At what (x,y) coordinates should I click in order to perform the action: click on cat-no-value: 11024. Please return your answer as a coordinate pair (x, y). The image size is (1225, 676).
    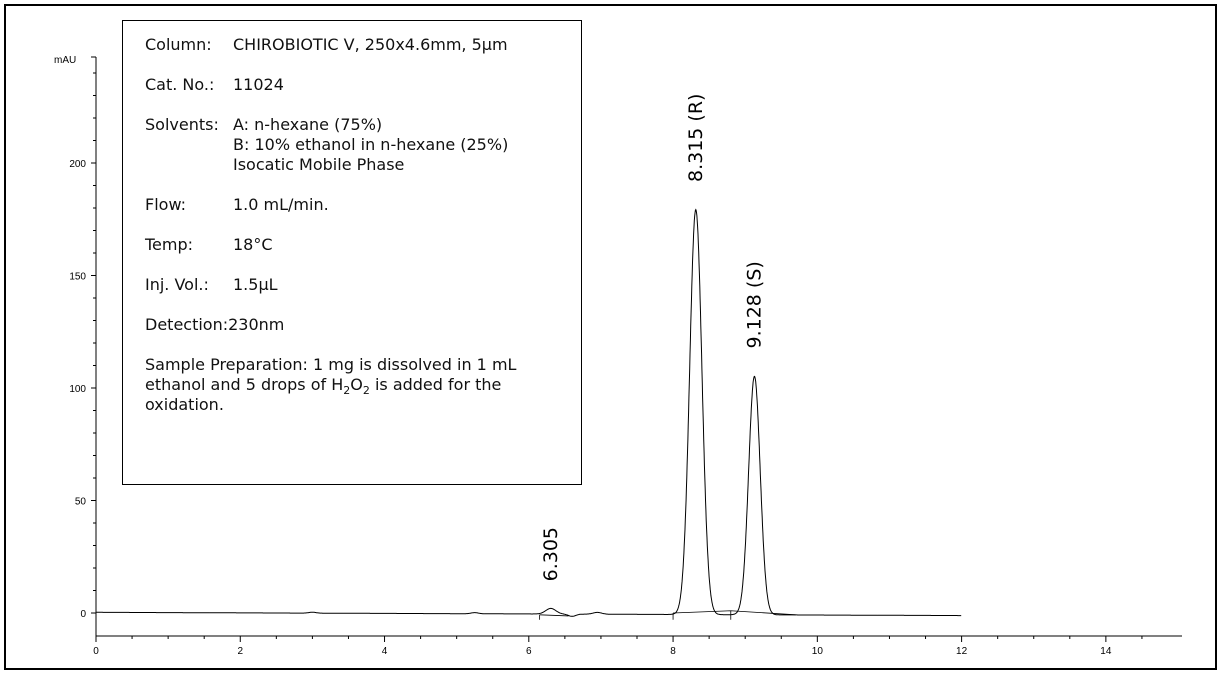
    Looking at the image, I should click on (258, 84).